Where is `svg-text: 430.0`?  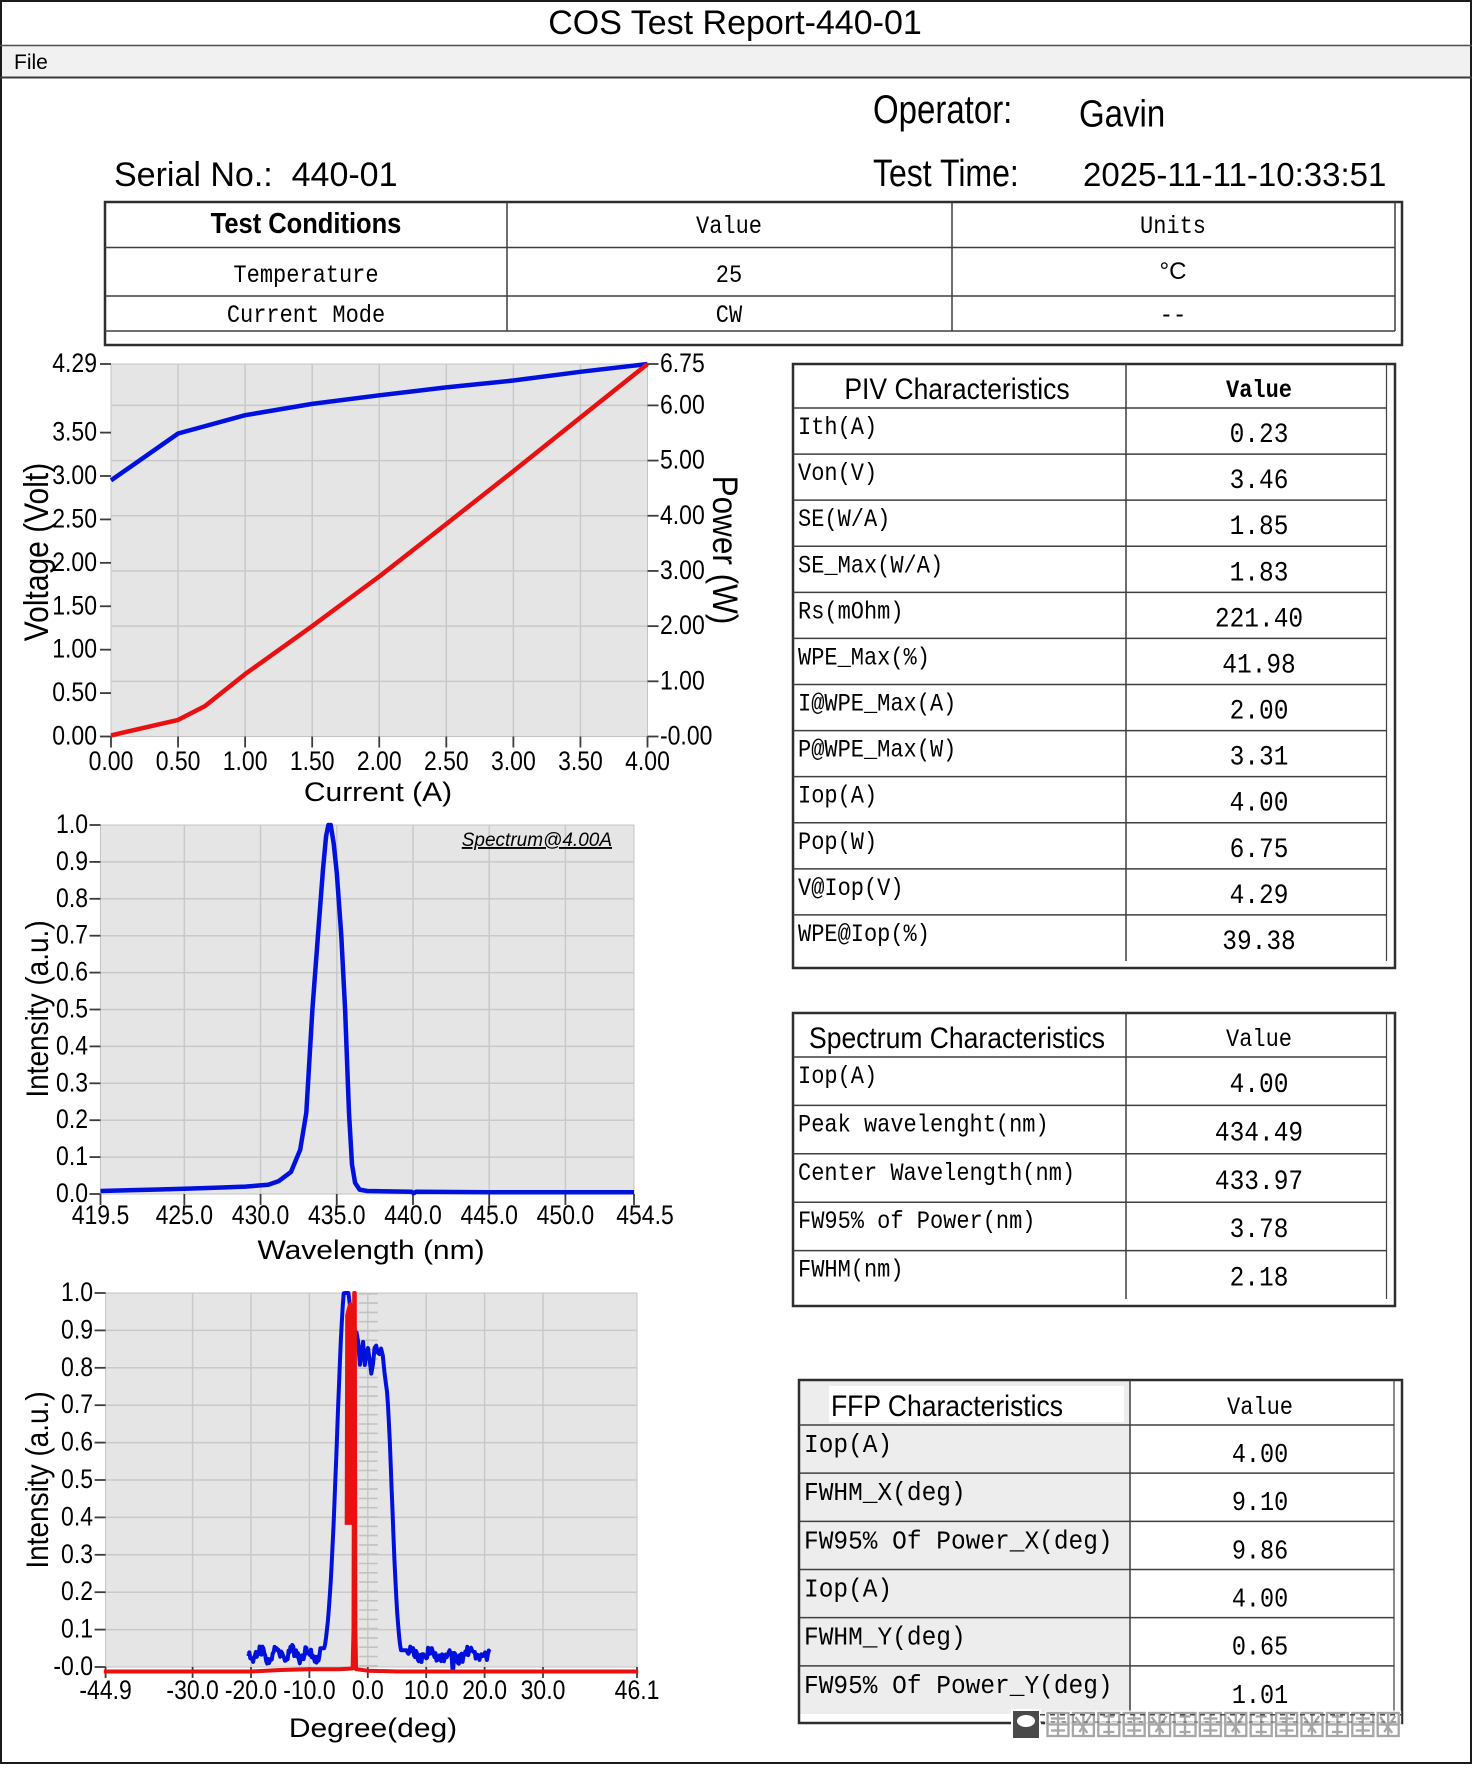 svg-text: 430.0 is located at coordinates (261, 1216).